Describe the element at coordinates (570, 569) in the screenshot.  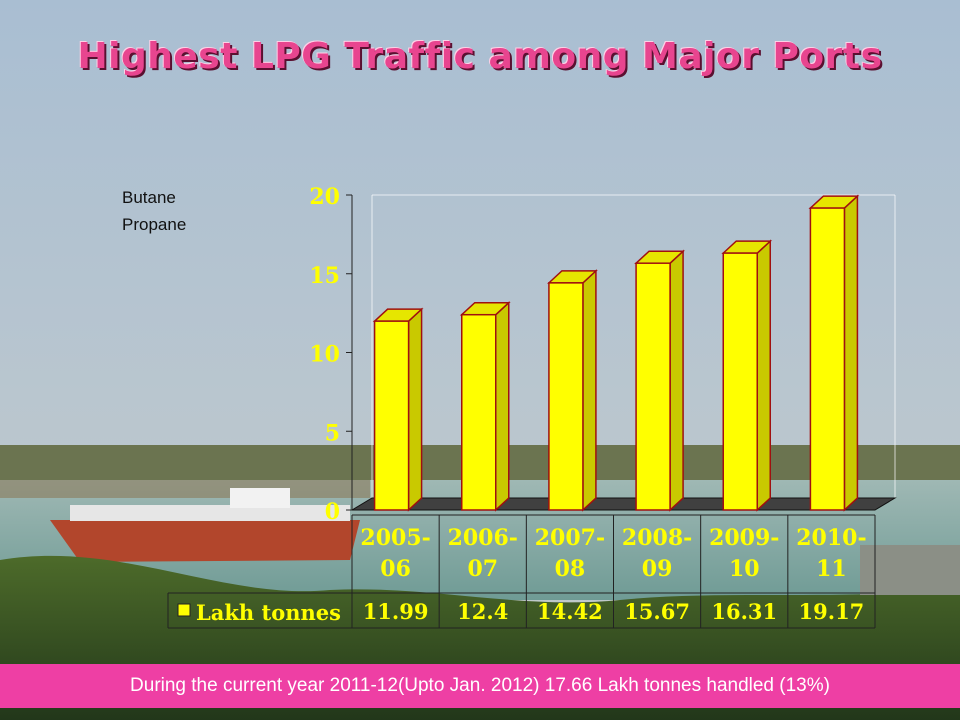
I see `x-category-label: 08` at that location.